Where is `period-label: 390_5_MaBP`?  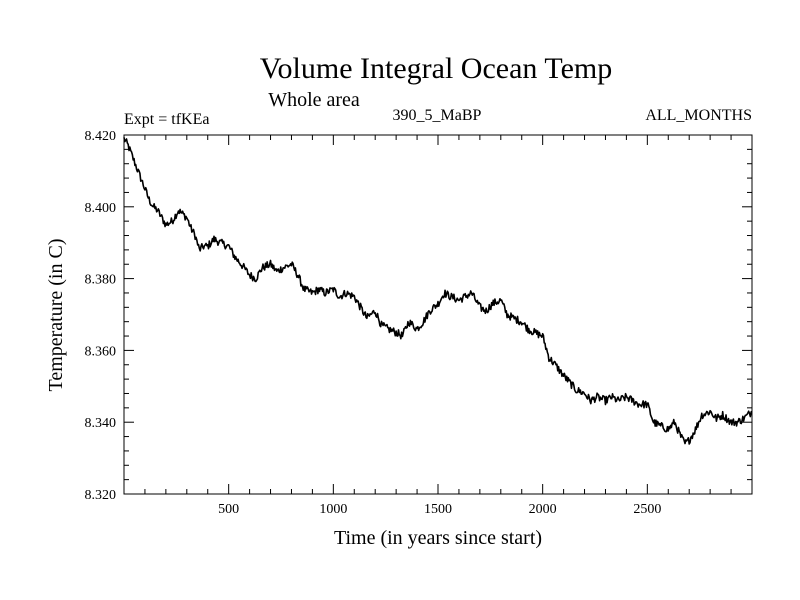 period-label: 390_5_MaBP is located at coordinates (437, 115).